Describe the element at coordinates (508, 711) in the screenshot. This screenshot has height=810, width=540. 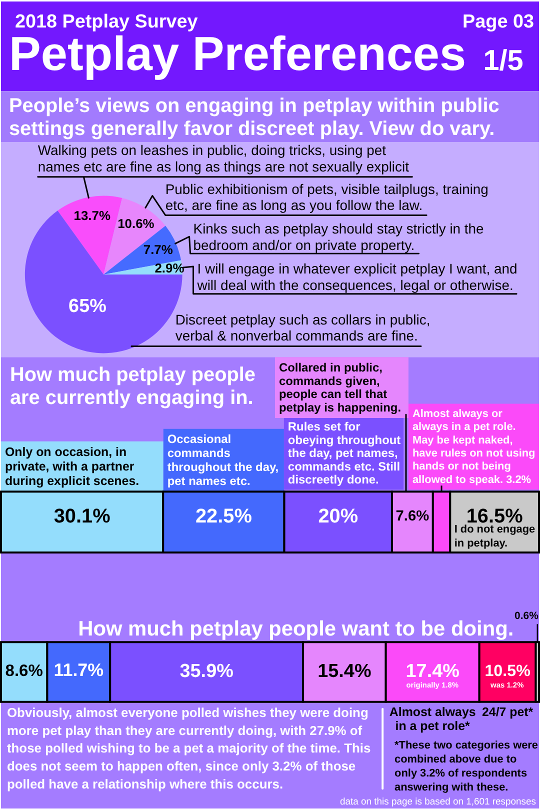
I see `series-label: 24/7 pet*` at that location.